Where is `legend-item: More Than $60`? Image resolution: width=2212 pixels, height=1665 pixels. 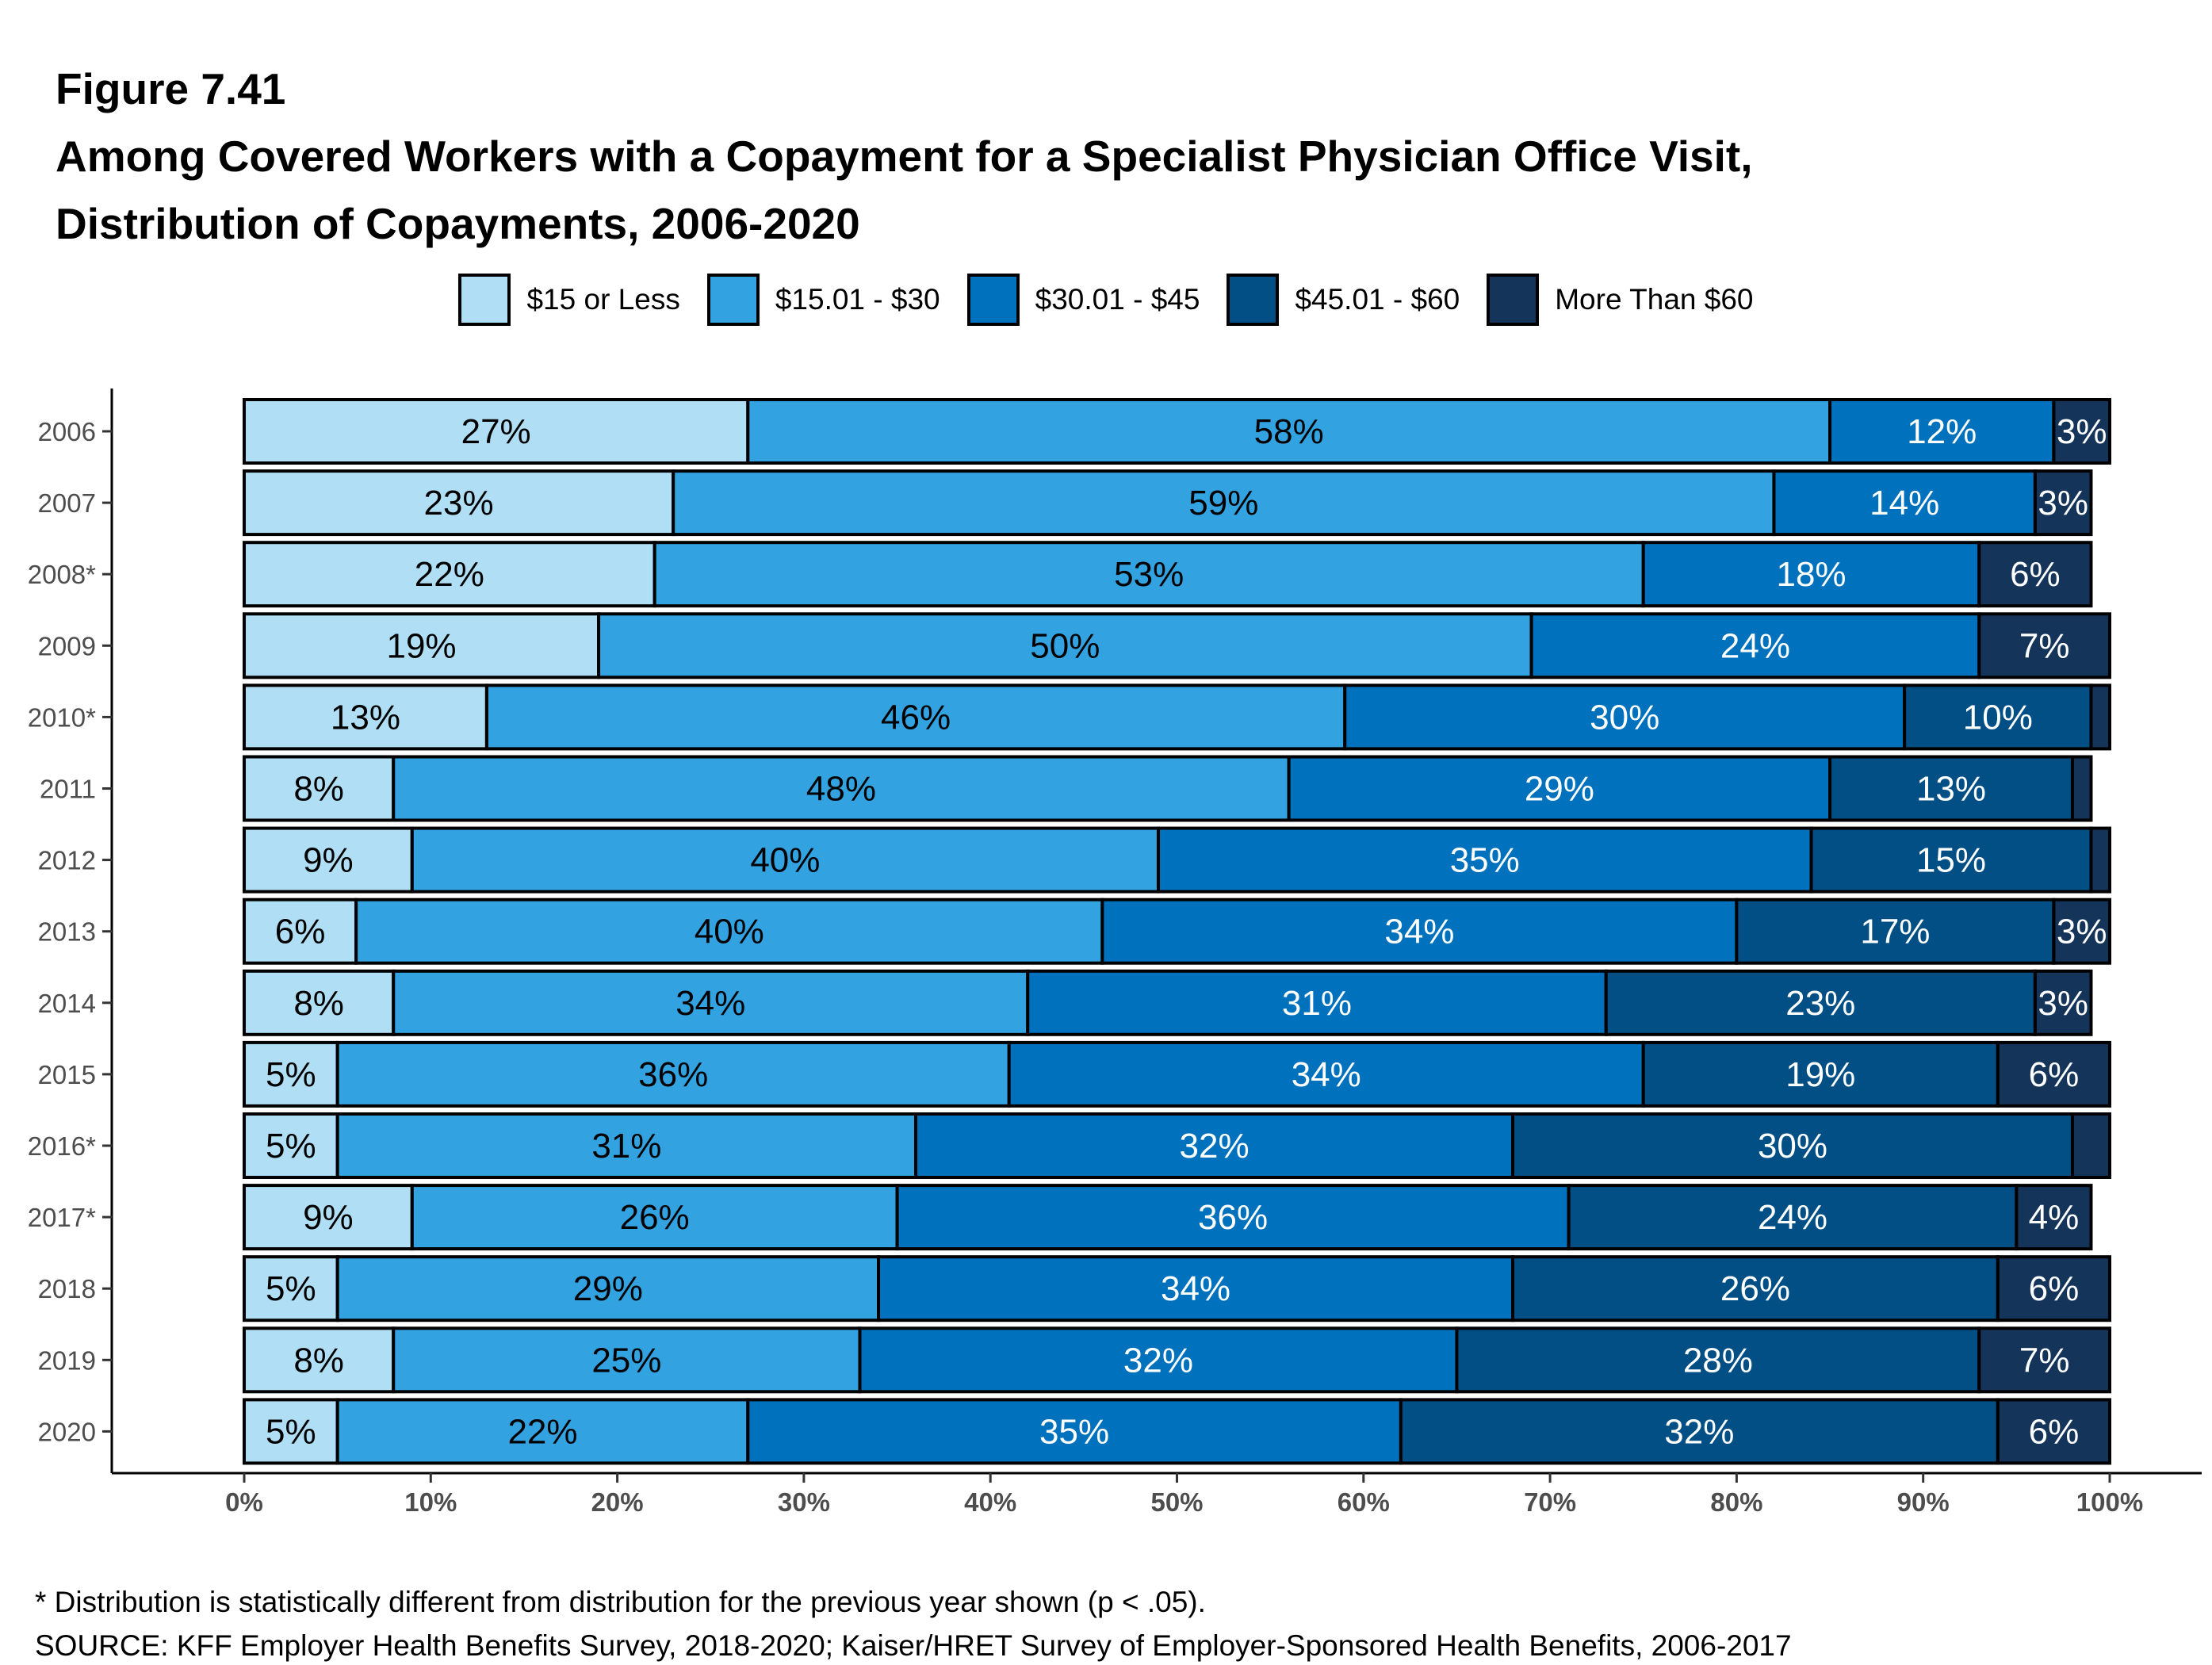 legend-item: More Than $60 is located at coordinates (1620, 300).